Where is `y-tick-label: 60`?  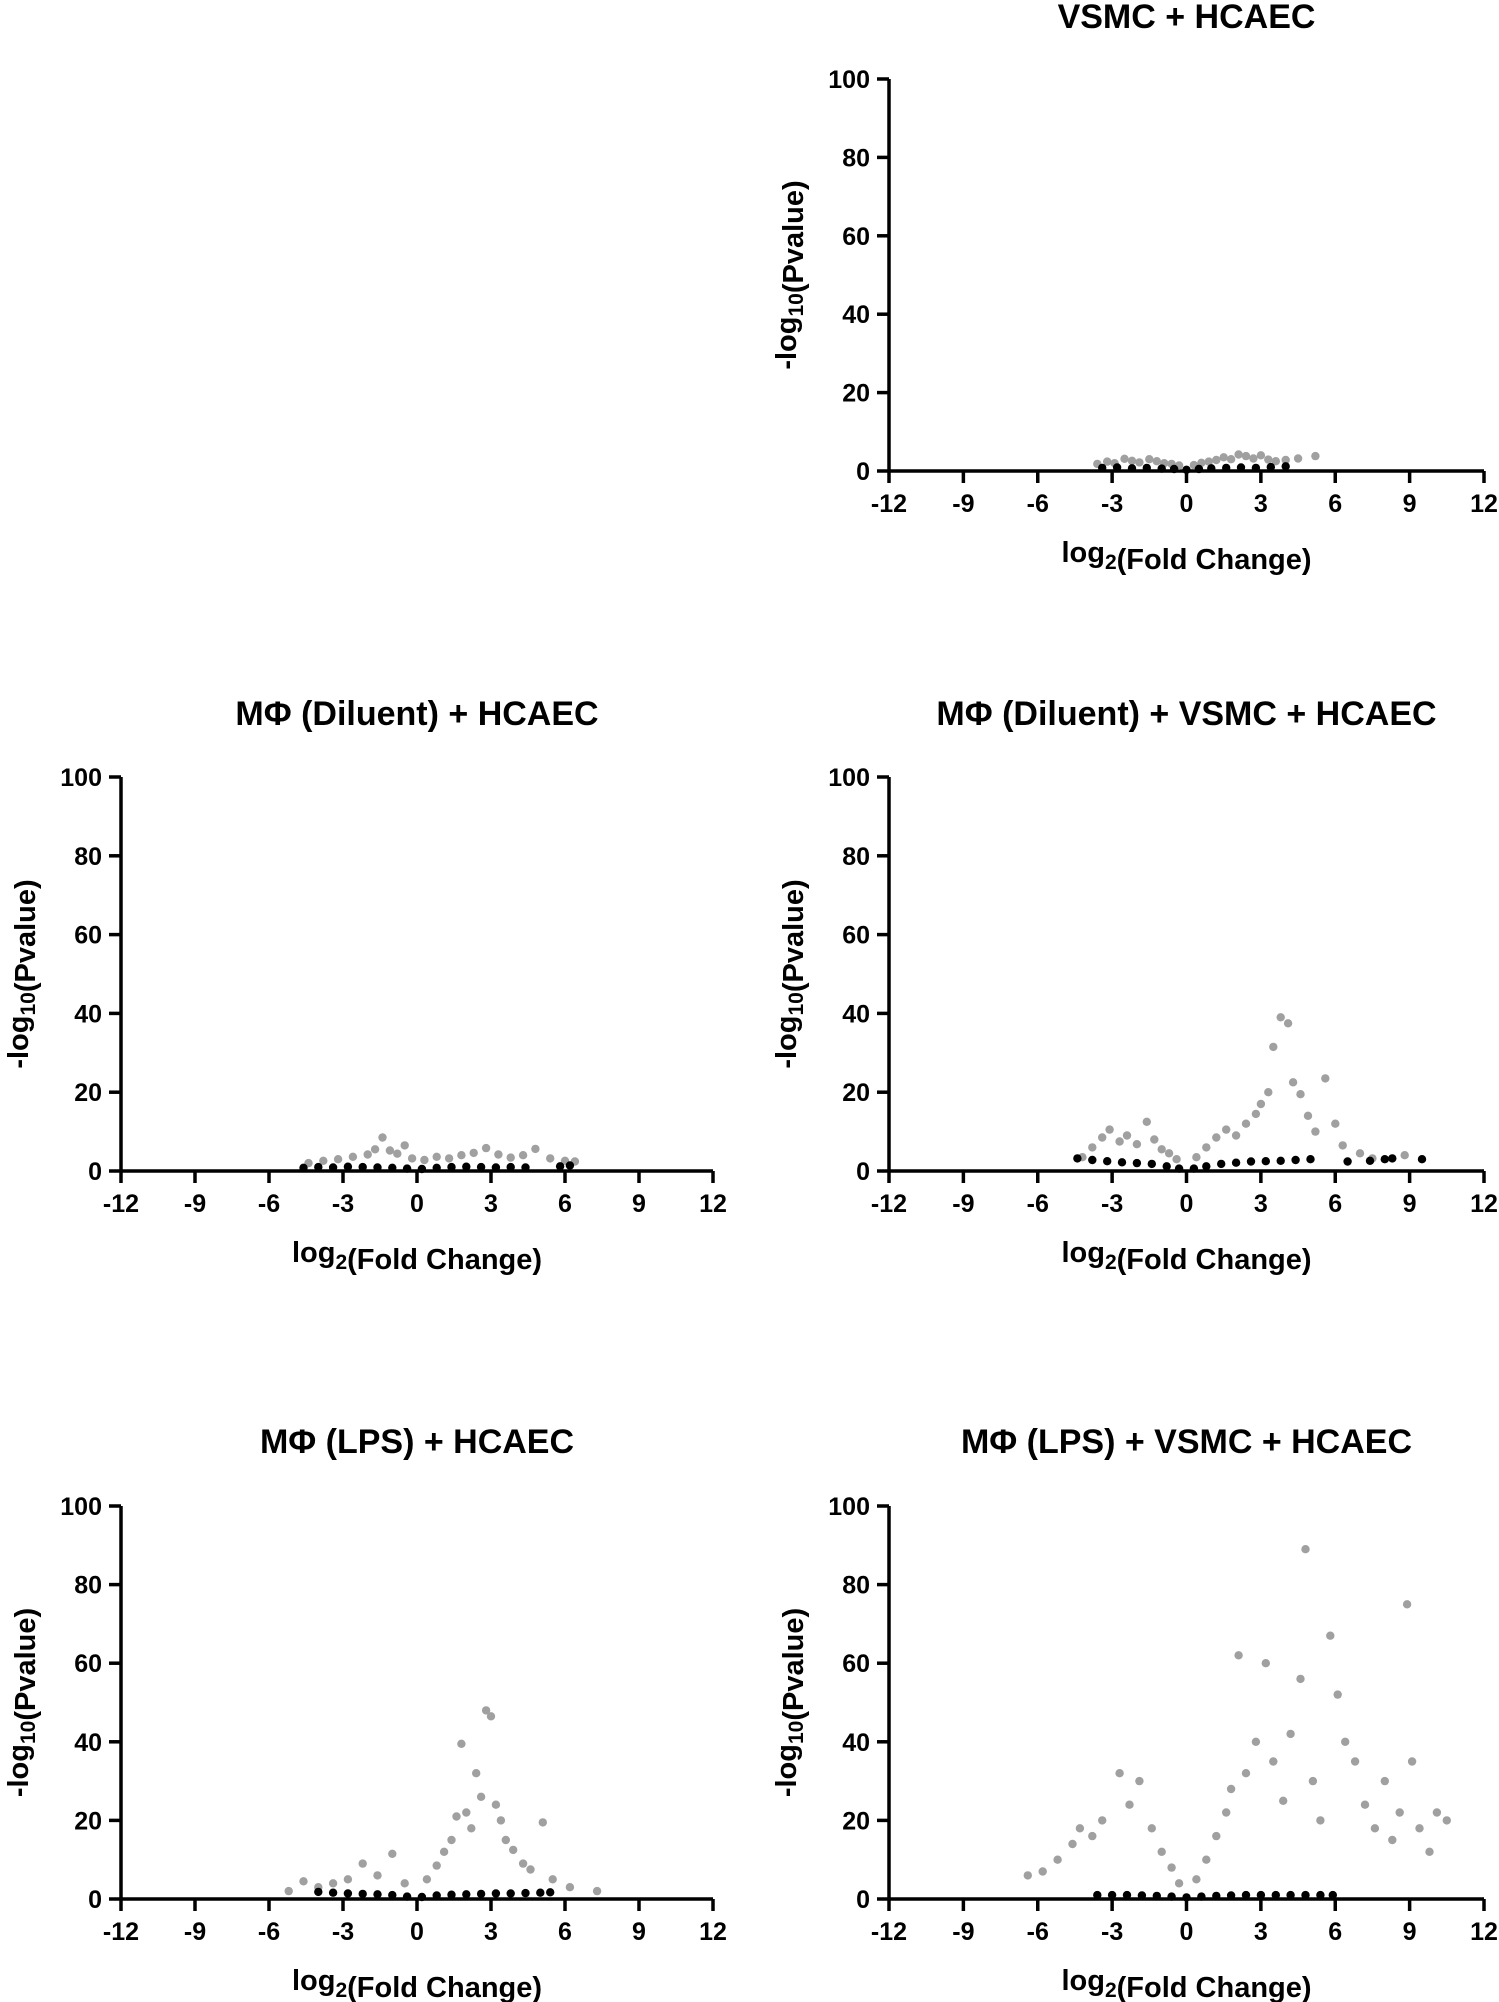 y-tick-label: 60 is located at coordinates (88, 1664).